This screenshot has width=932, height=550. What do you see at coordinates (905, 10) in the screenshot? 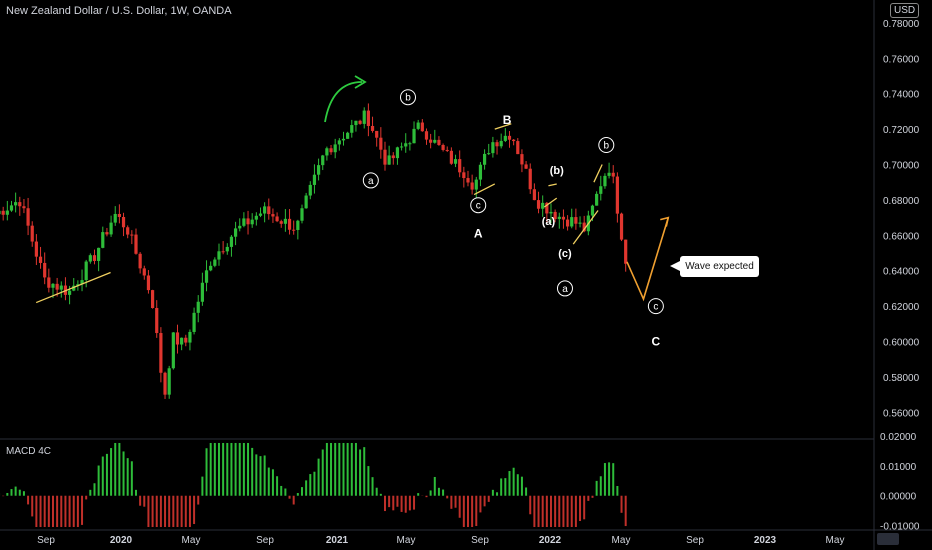
I see `currency-button: USD` at bounding box center [905, 10].